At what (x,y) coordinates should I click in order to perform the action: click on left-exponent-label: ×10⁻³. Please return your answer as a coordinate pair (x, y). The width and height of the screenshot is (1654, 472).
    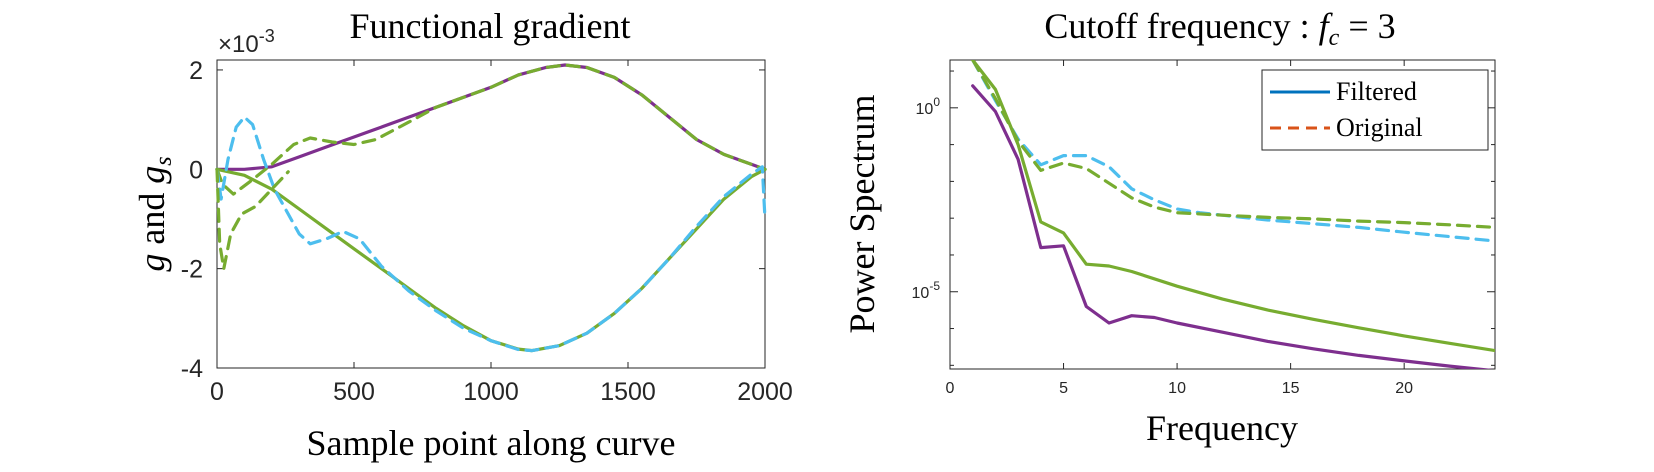
    Looking at the image, I should click on (246, 42).